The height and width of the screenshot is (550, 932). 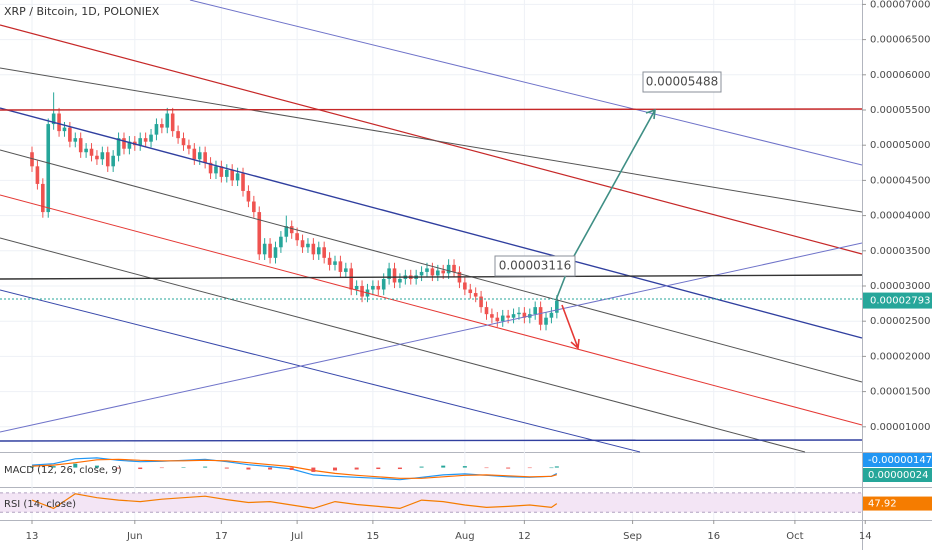 What do you see at coordinates (570, 327) in the screenshot?
I see `stop-arrow` at bounding box center [570, 327].